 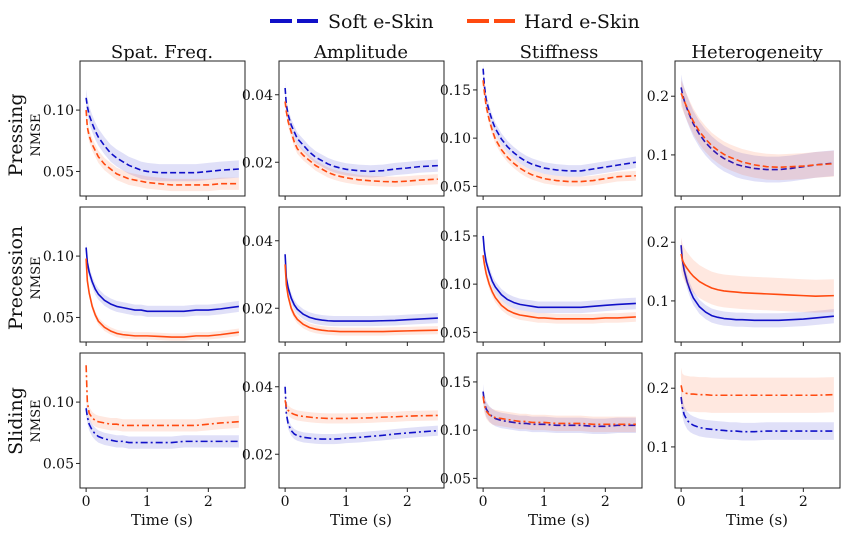 I want to click on panel-pressing-stiffness-line-soft-e-skin, so click(x=559, y=120).